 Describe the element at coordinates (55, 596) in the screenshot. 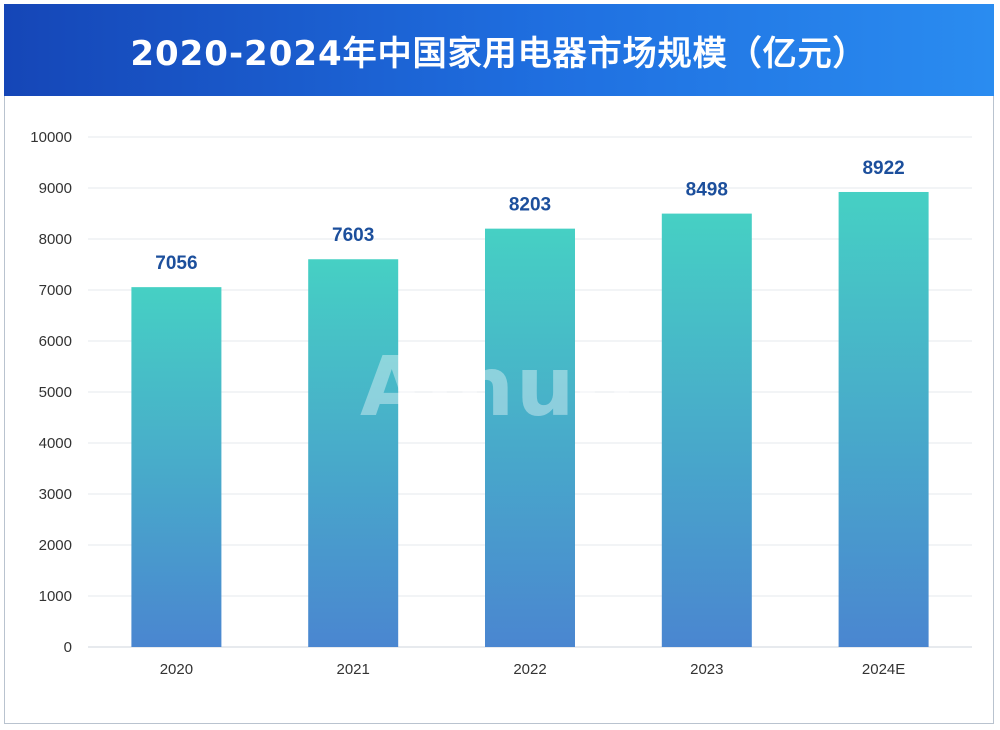

I see `y-tick-label: 1000` at that location.